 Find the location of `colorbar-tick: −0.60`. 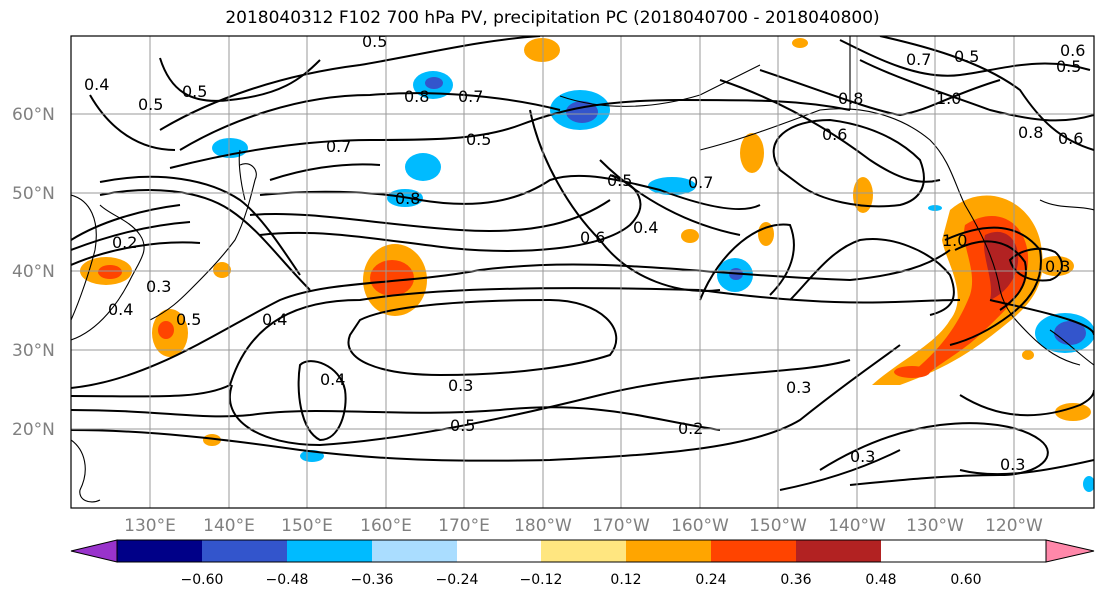

colorbar-tick: −0.60 is located at coordinates (202, 580).